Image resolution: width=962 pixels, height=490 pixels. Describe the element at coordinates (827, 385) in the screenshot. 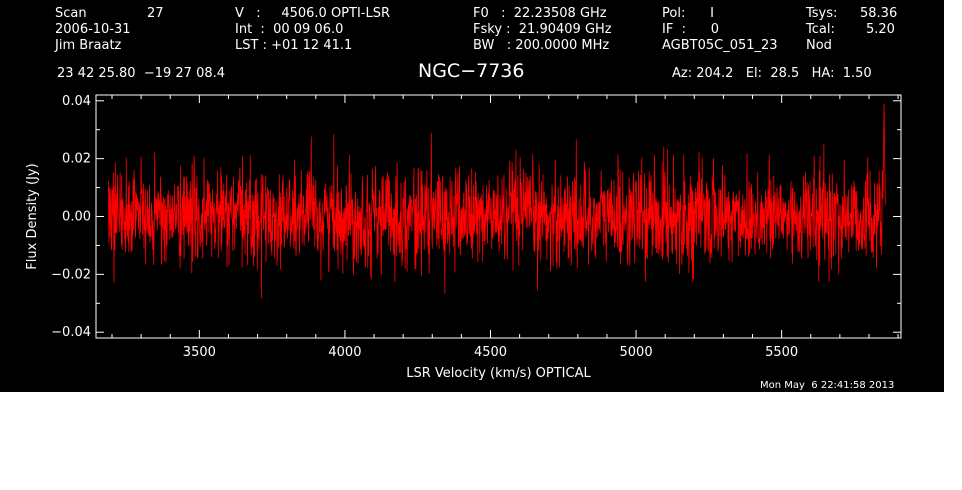

I see `timestamp: Mon May 6 22:41:58 2013` at that location.